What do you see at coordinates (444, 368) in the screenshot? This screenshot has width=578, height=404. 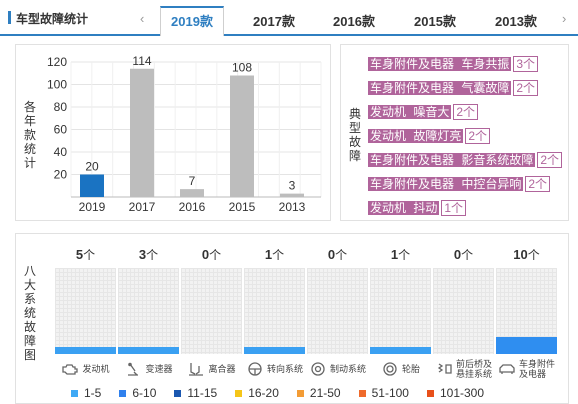 I see `suspension-icon` at bounding box center [444, 368].